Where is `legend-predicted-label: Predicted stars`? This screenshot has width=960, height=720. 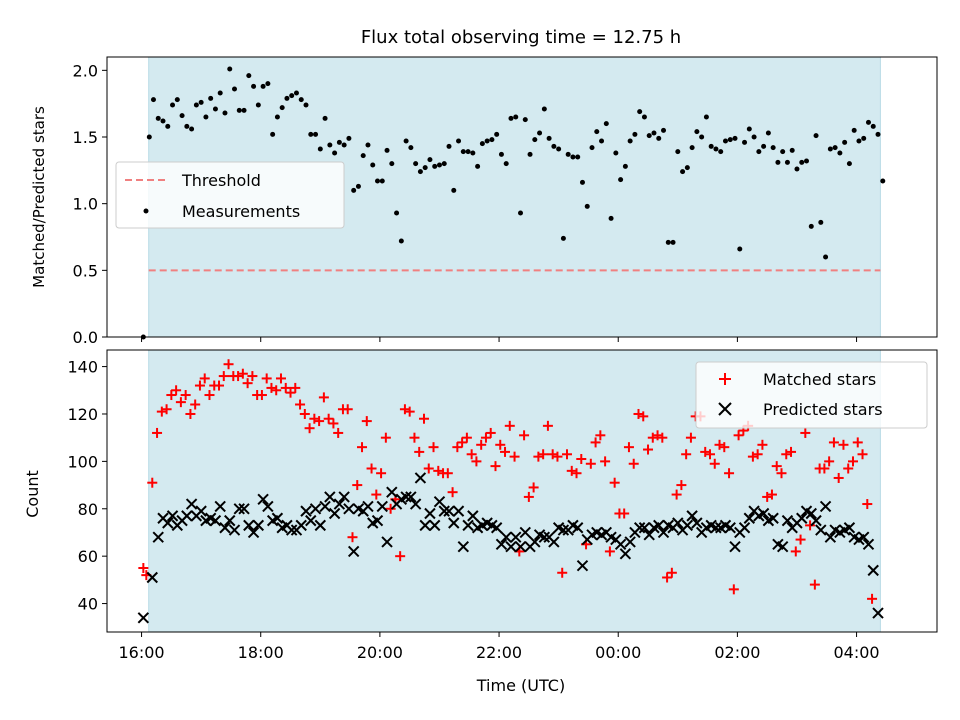 legend-predicted-label: Predicted stars is located at coordinates (823, 409).